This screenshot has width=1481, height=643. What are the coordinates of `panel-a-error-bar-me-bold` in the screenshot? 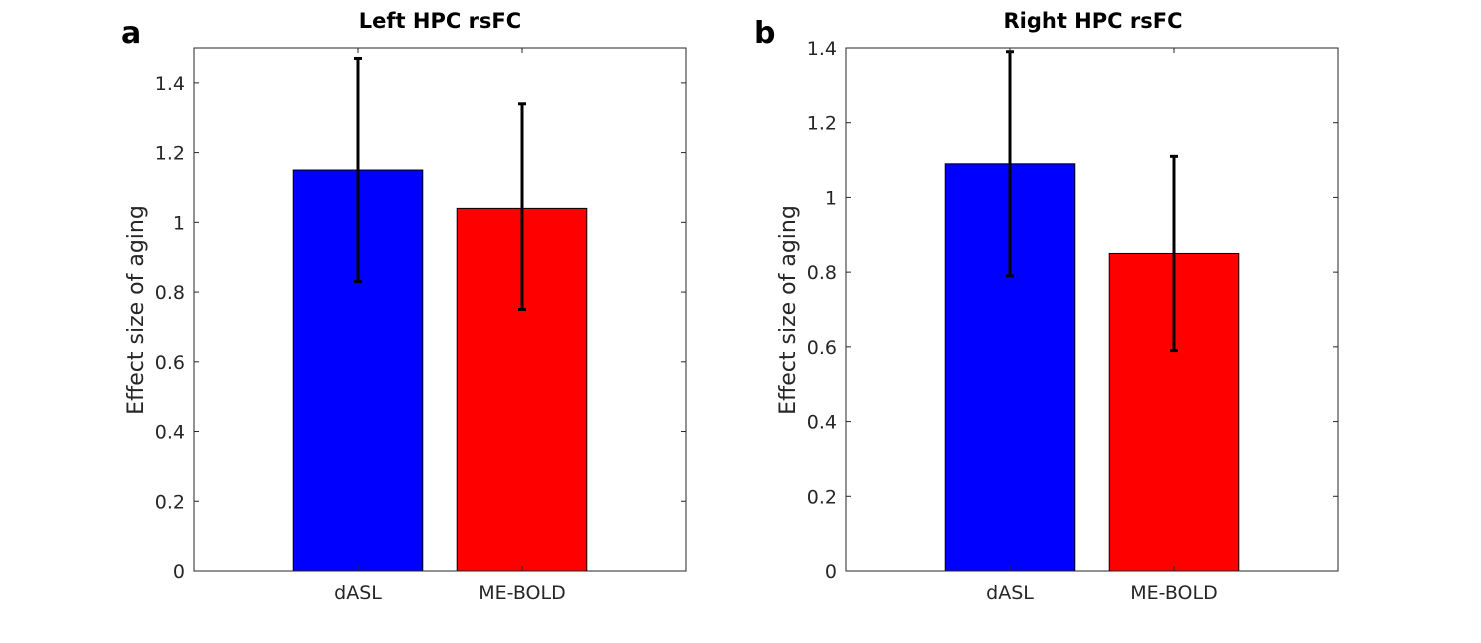 It's located at (522, 206).